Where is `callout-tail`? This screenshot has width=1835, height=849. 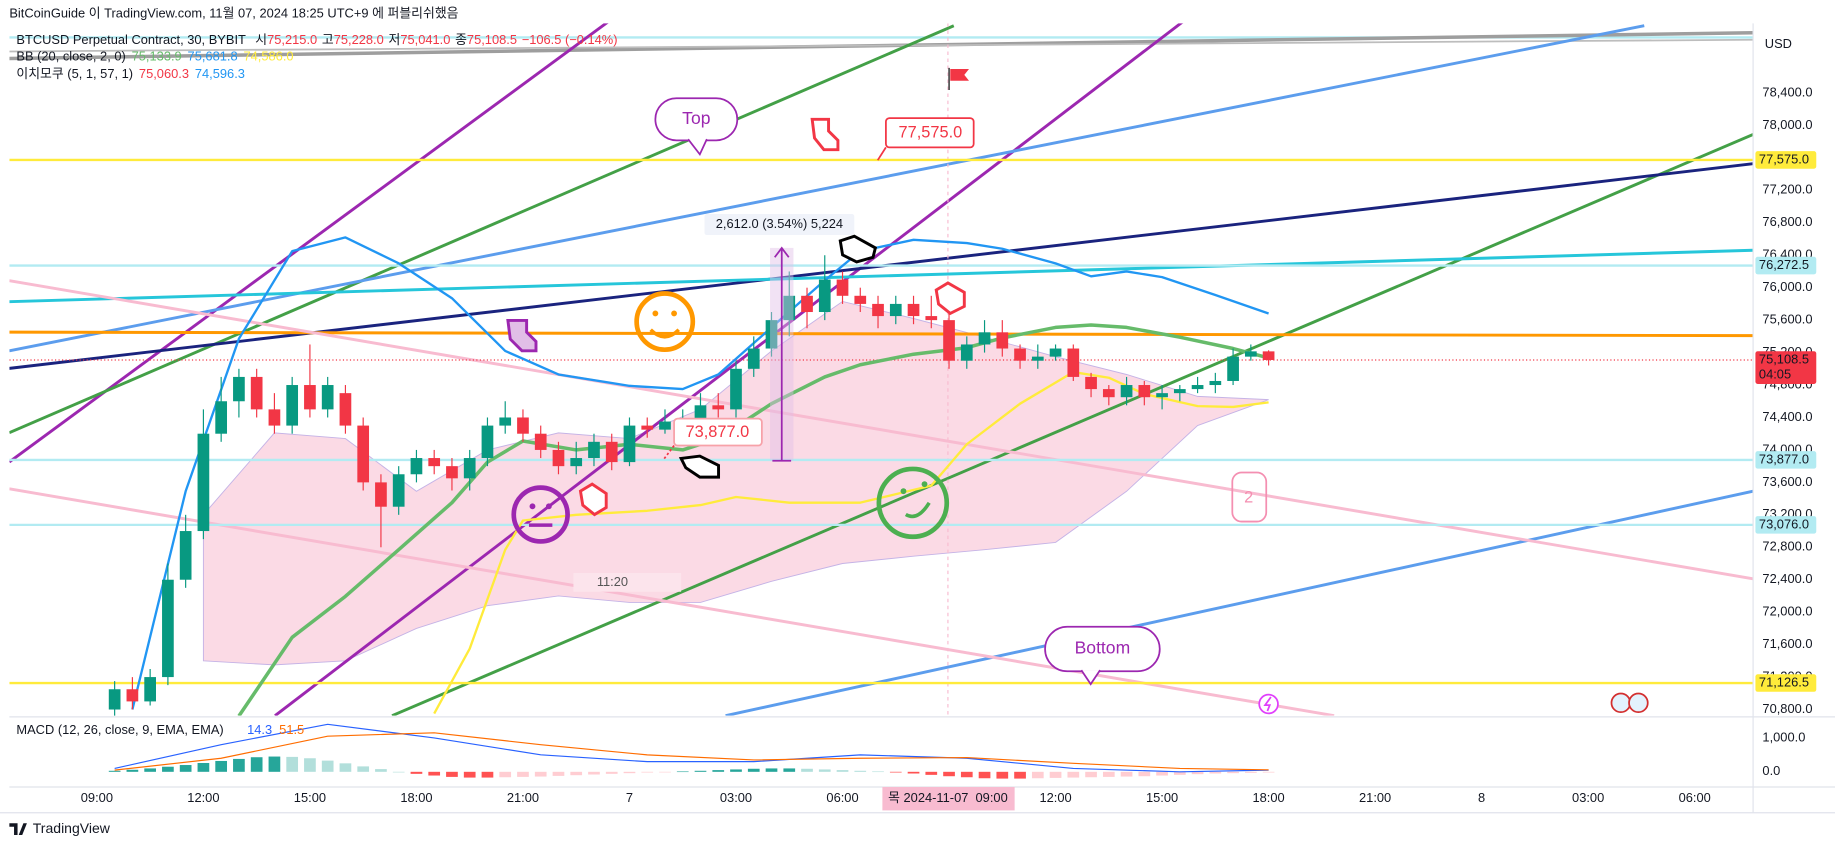
callout-tail is located at coordinates (697, 147).